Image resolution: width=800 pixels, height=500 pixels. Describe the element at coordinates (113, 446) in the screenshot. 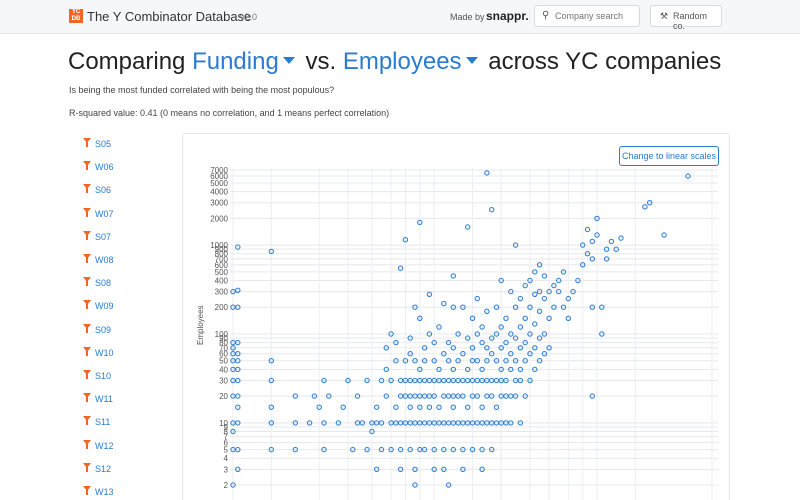

I see `batch-filter-w12: W12` at that location.